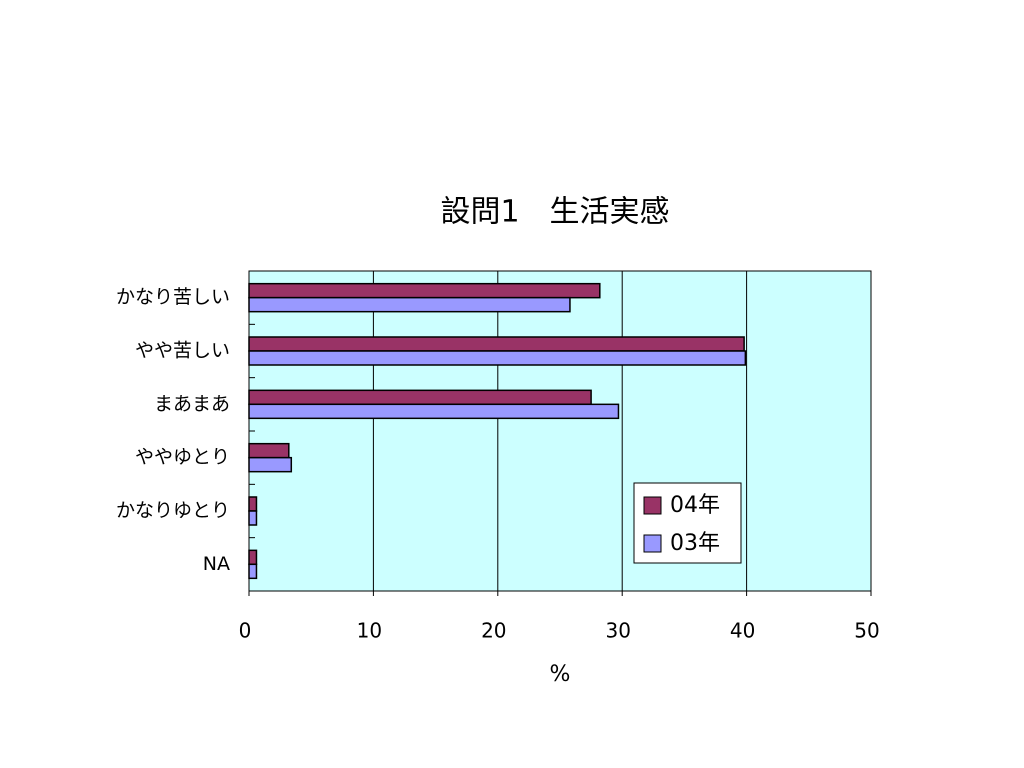 The width and height of the screenshot is (1024, 768). I want to click on x-tick-label: 0, so click(245, 631).